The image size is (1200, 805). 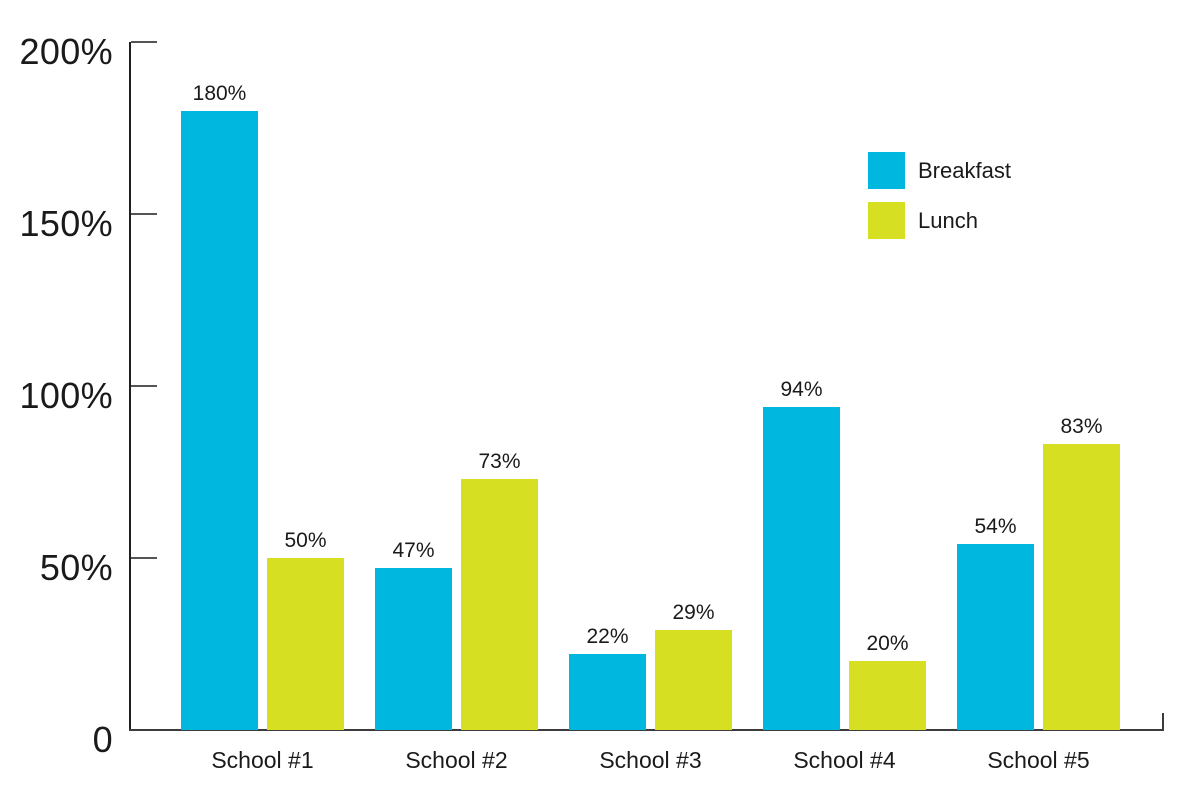 What do you see at coordinates (693, 612) in the screenshot?
I see `value-label-lunch-3: 29%` at bounding box center [693, 612].